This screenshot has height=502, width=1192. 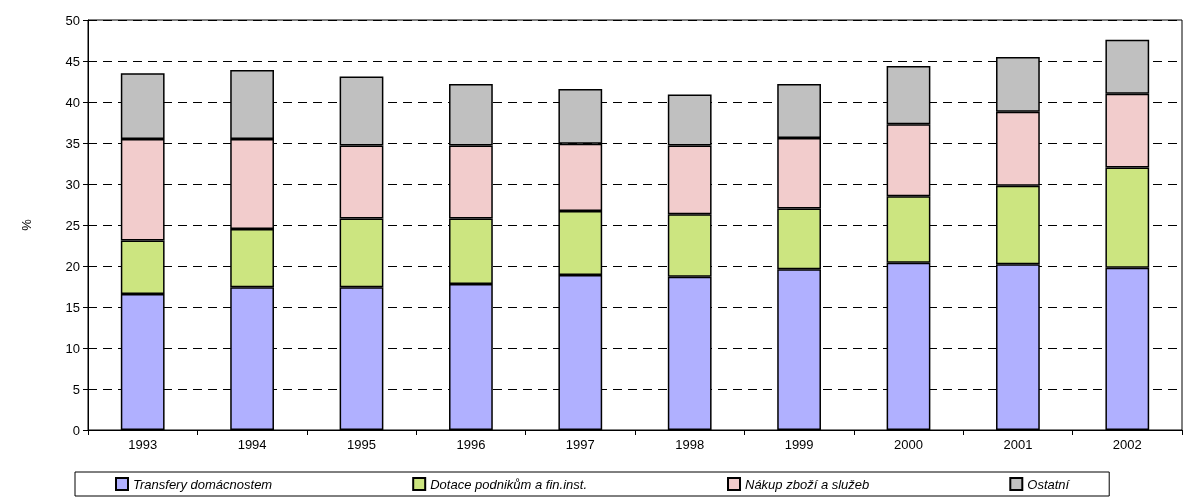 What do you see at coordinates (72, 266) in the screenshot?
I see `y-tick-label: 20` at bounding box center [72, 266].